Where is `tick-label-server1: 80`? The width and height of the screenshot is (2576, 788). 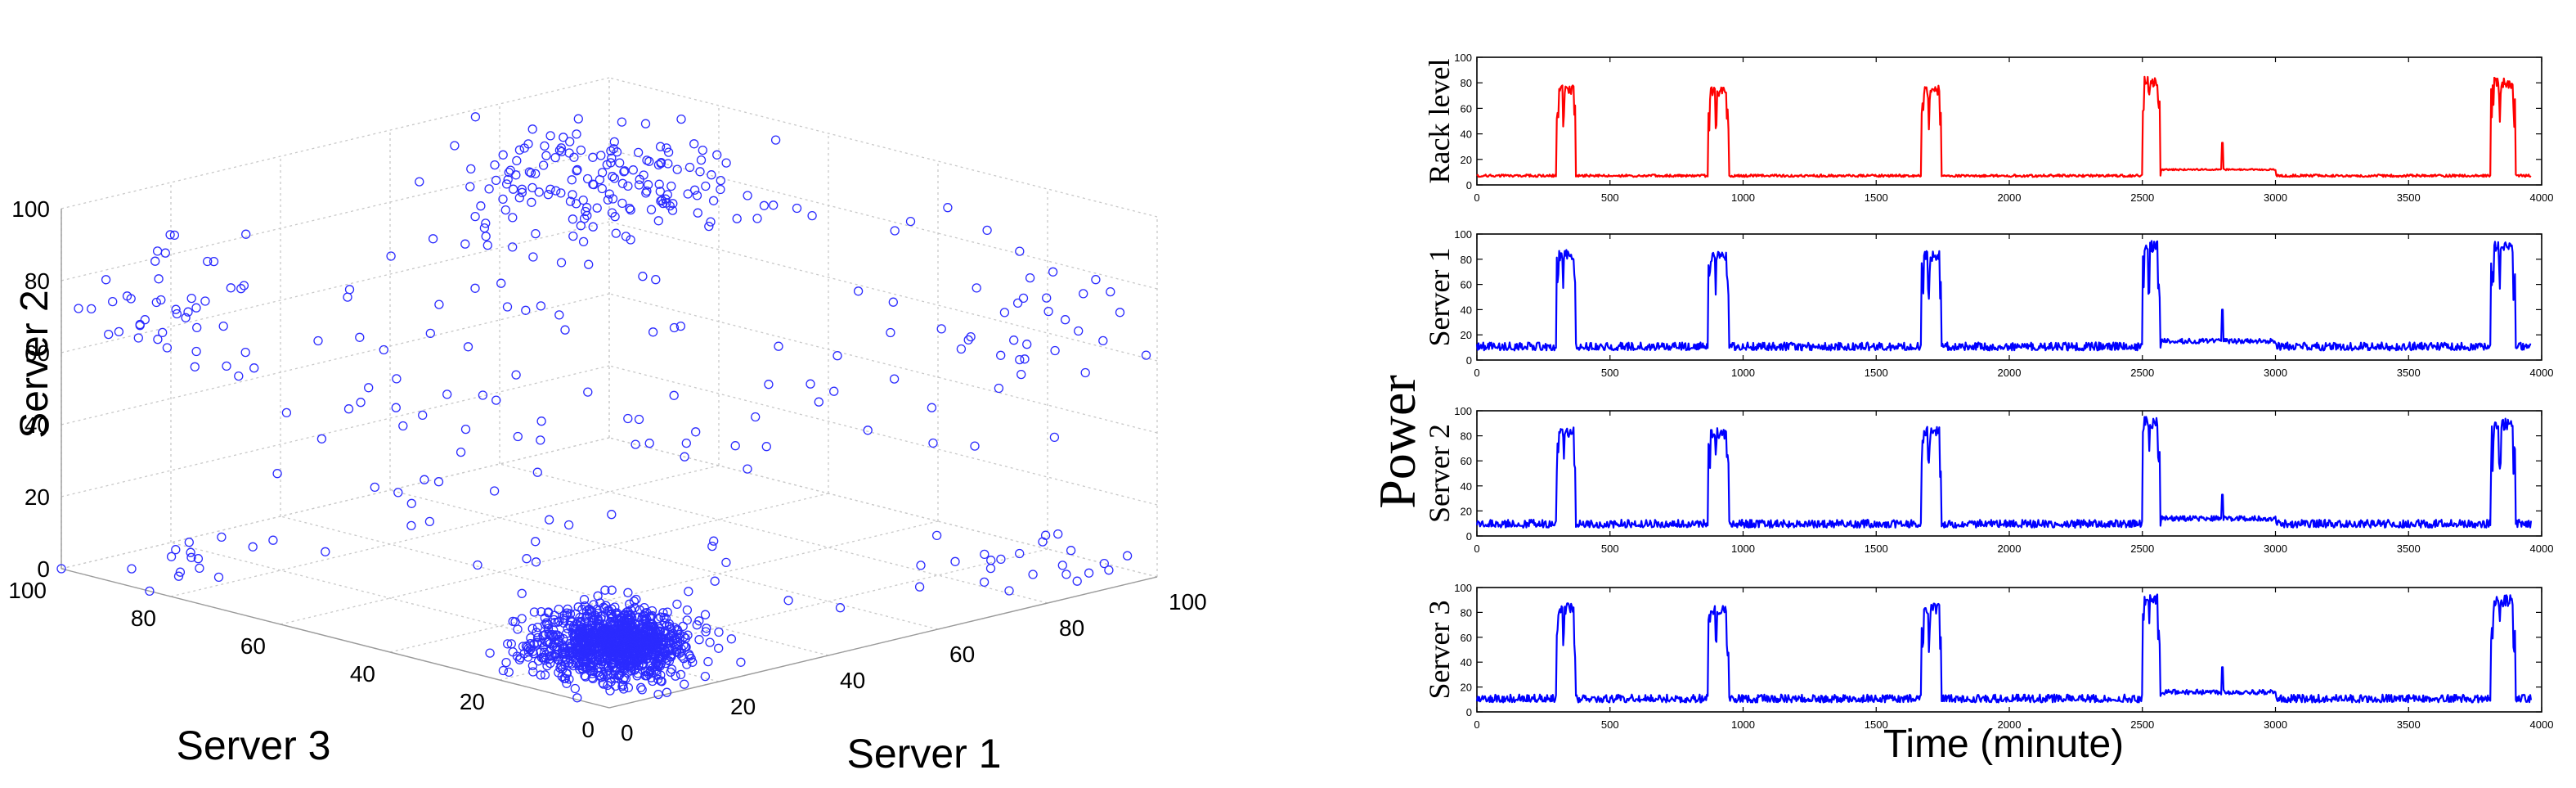
tick-label-server1: 80 is located at coordinates (1071, 628).